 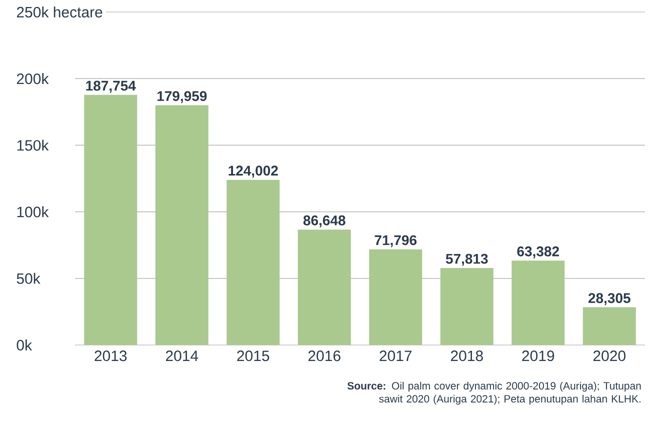 I want to click on x-tick-label: 2013, so click(x=110, y=356).